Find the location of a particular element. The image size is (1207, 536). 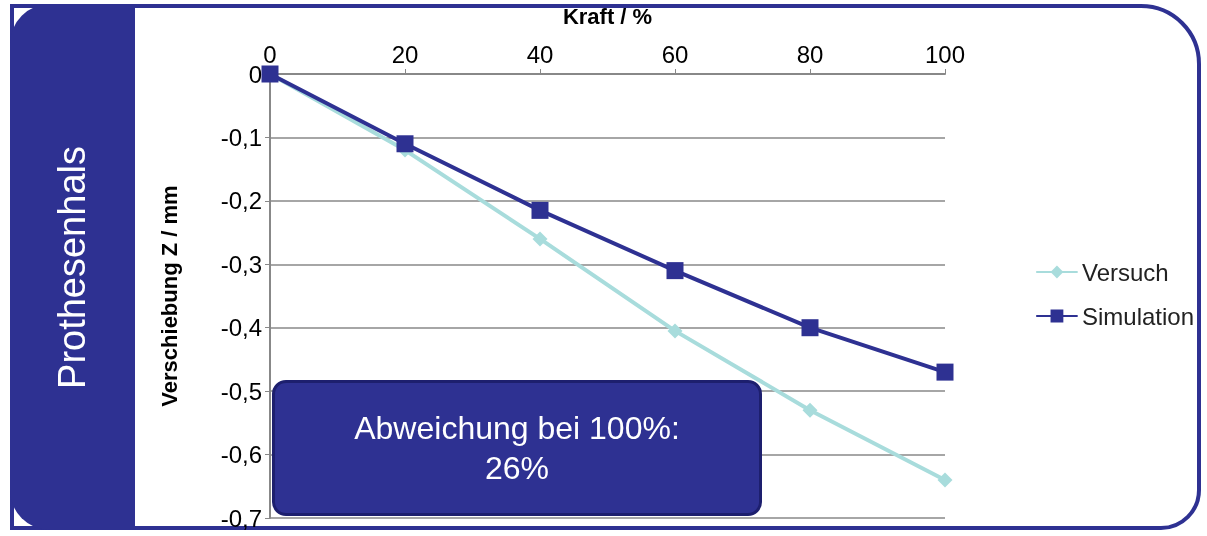

x-tick-label: 60 is located at coordinates (675, 54).